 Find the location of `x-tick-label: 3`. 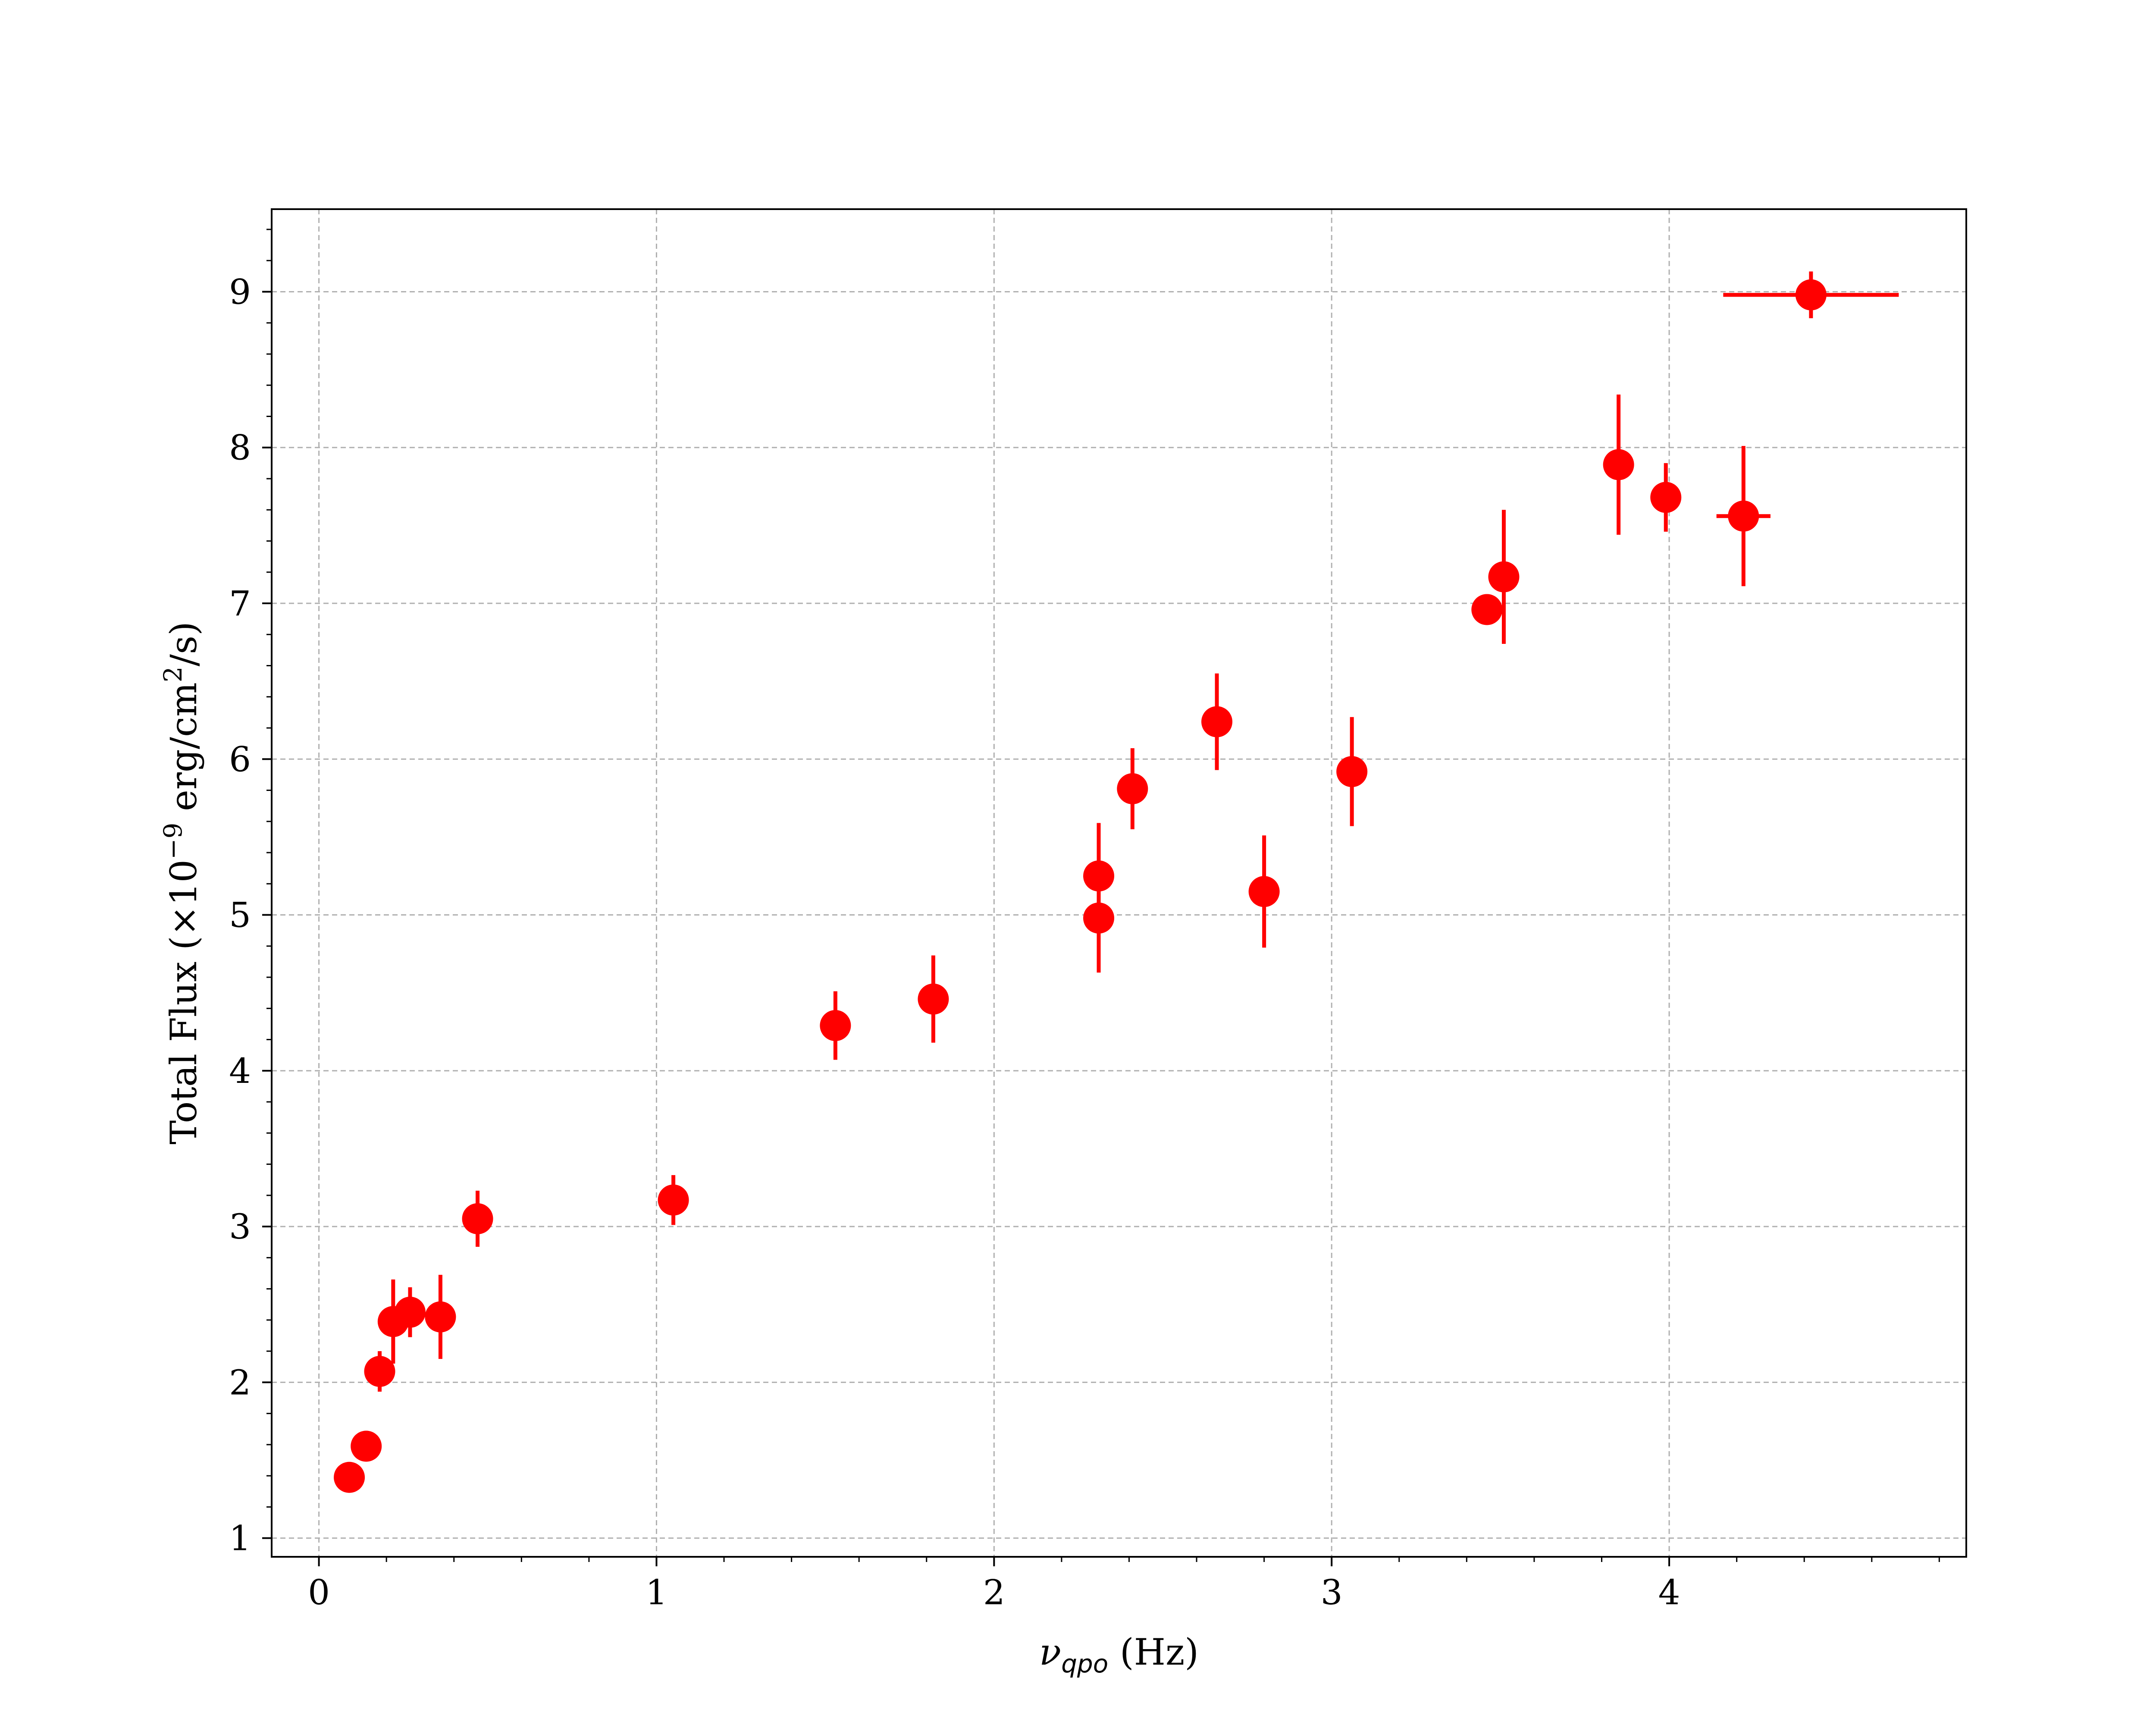

x-tick-label: 3 is located at coordinates (1332, 1592).